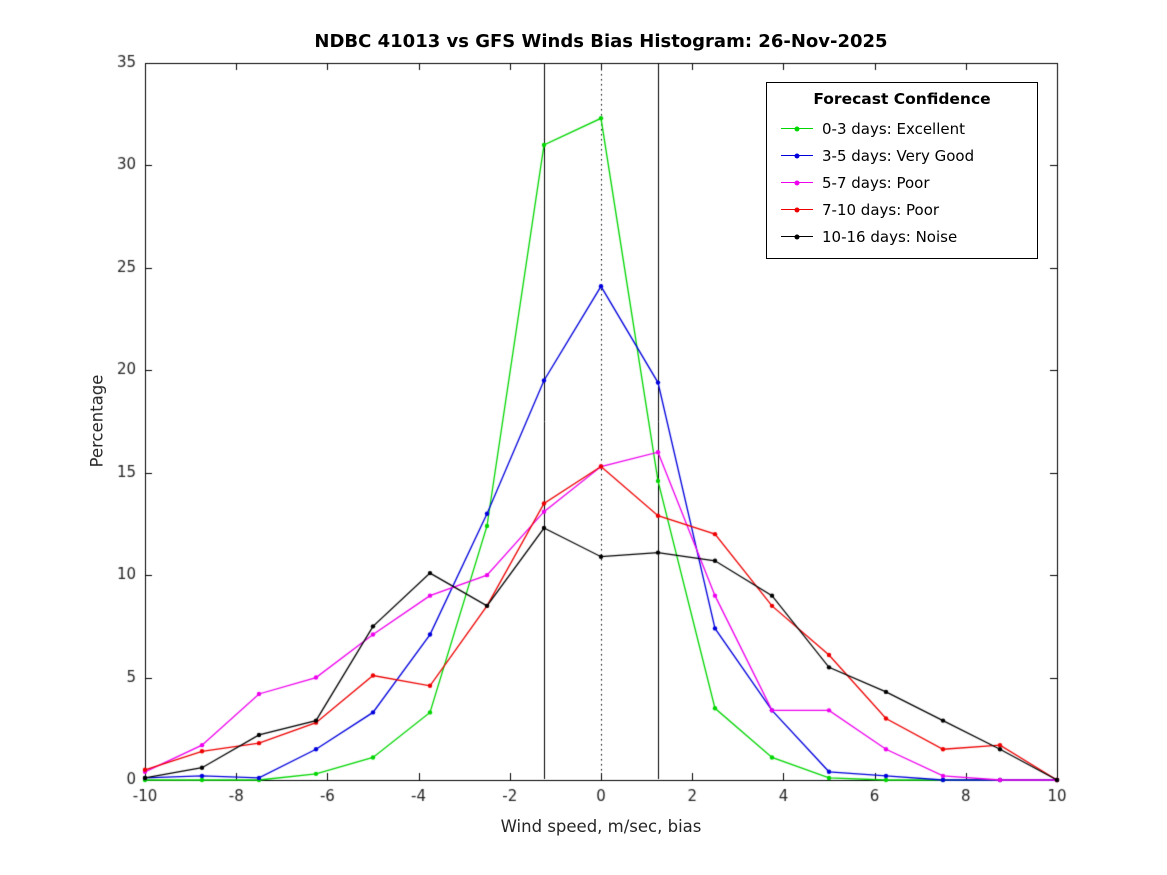 The width and height of the screenshot is (1167, 875). Describe the element at coordinates (97, 421) in the screenshot. I see `y-axis-label: Percentage` at that location.